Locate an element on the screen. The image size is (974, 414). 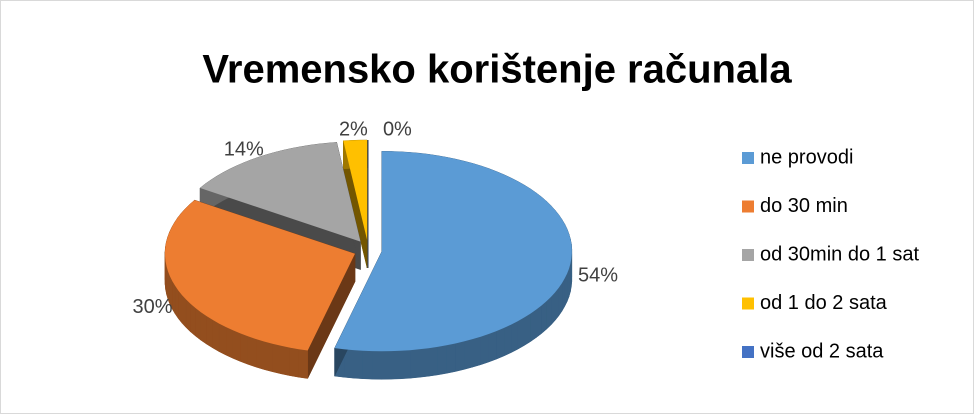
legend-label: od 1 do 2 sata is located at coordinates (824, 303).